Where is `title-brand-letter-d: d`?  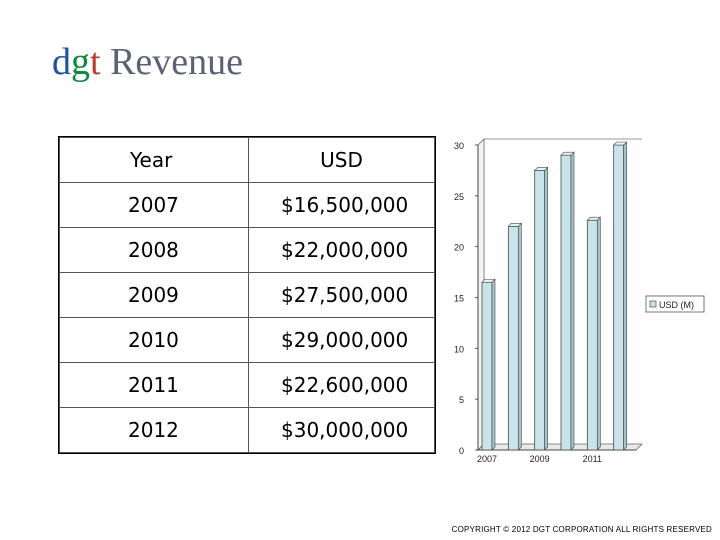
title-brand-letter-d: d is located at coordinates (61, 62).